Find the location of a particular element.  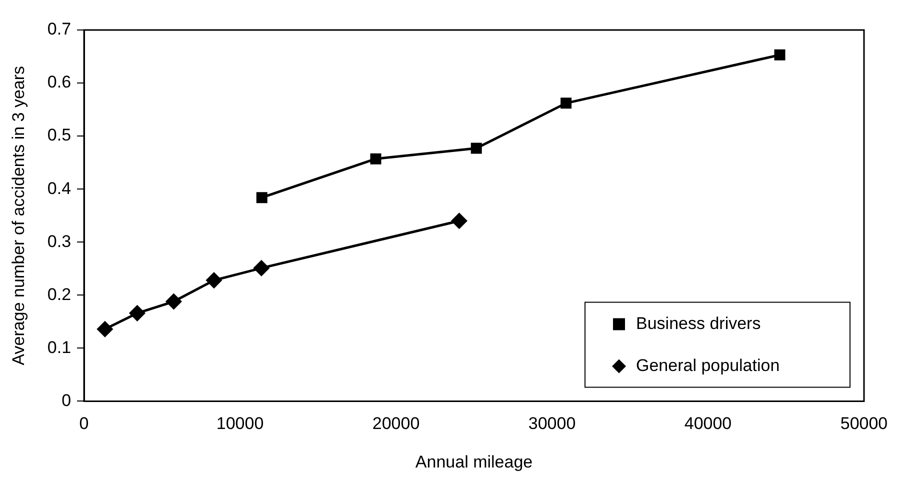

y-tick-label: 0.4 is located at coordinates (59, 188).